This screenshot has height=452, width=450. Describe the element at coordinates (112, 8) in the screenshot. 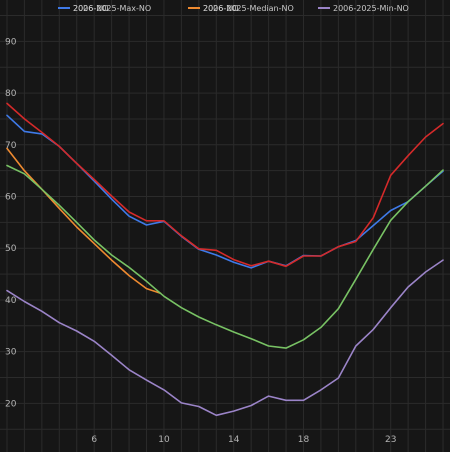

I see `legend-label: 2006-2025-Max-NO` at that location.